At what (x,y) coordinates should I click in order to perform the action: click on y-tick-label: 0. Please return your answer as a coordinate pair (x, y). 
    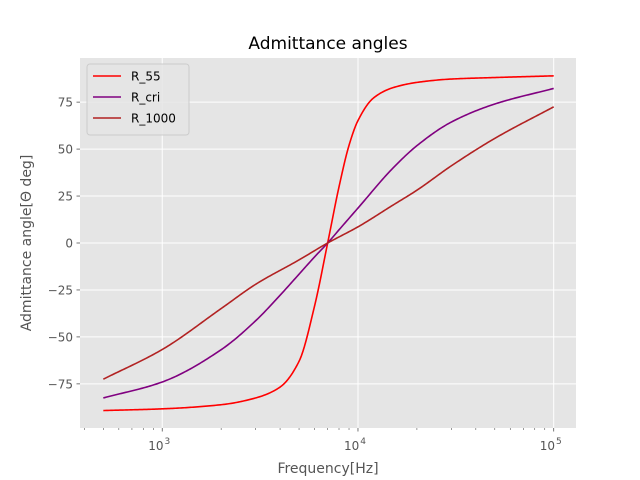
    Looking at the image, I should click on (69, 244).